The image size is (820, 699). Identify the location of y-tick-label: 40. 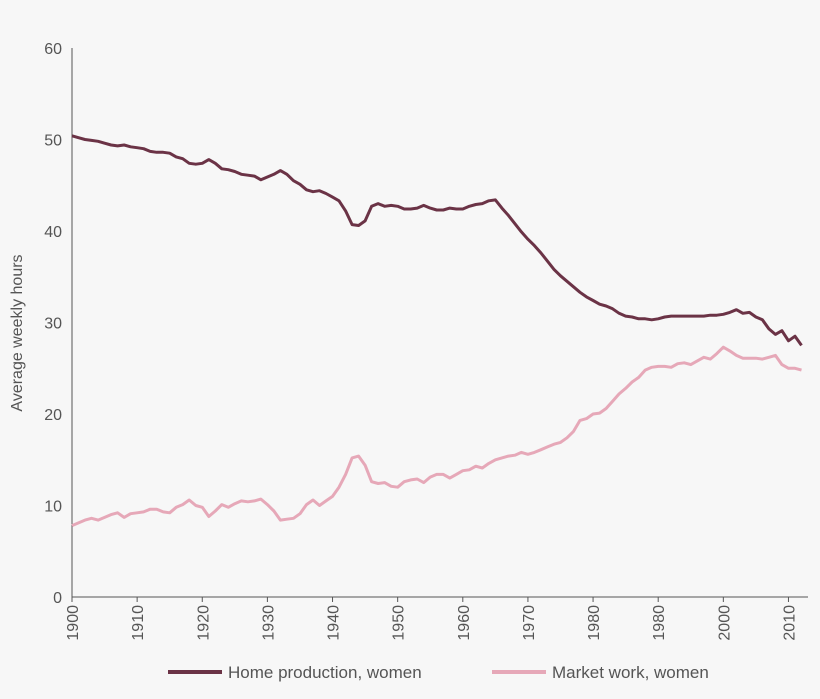
(53, 232).